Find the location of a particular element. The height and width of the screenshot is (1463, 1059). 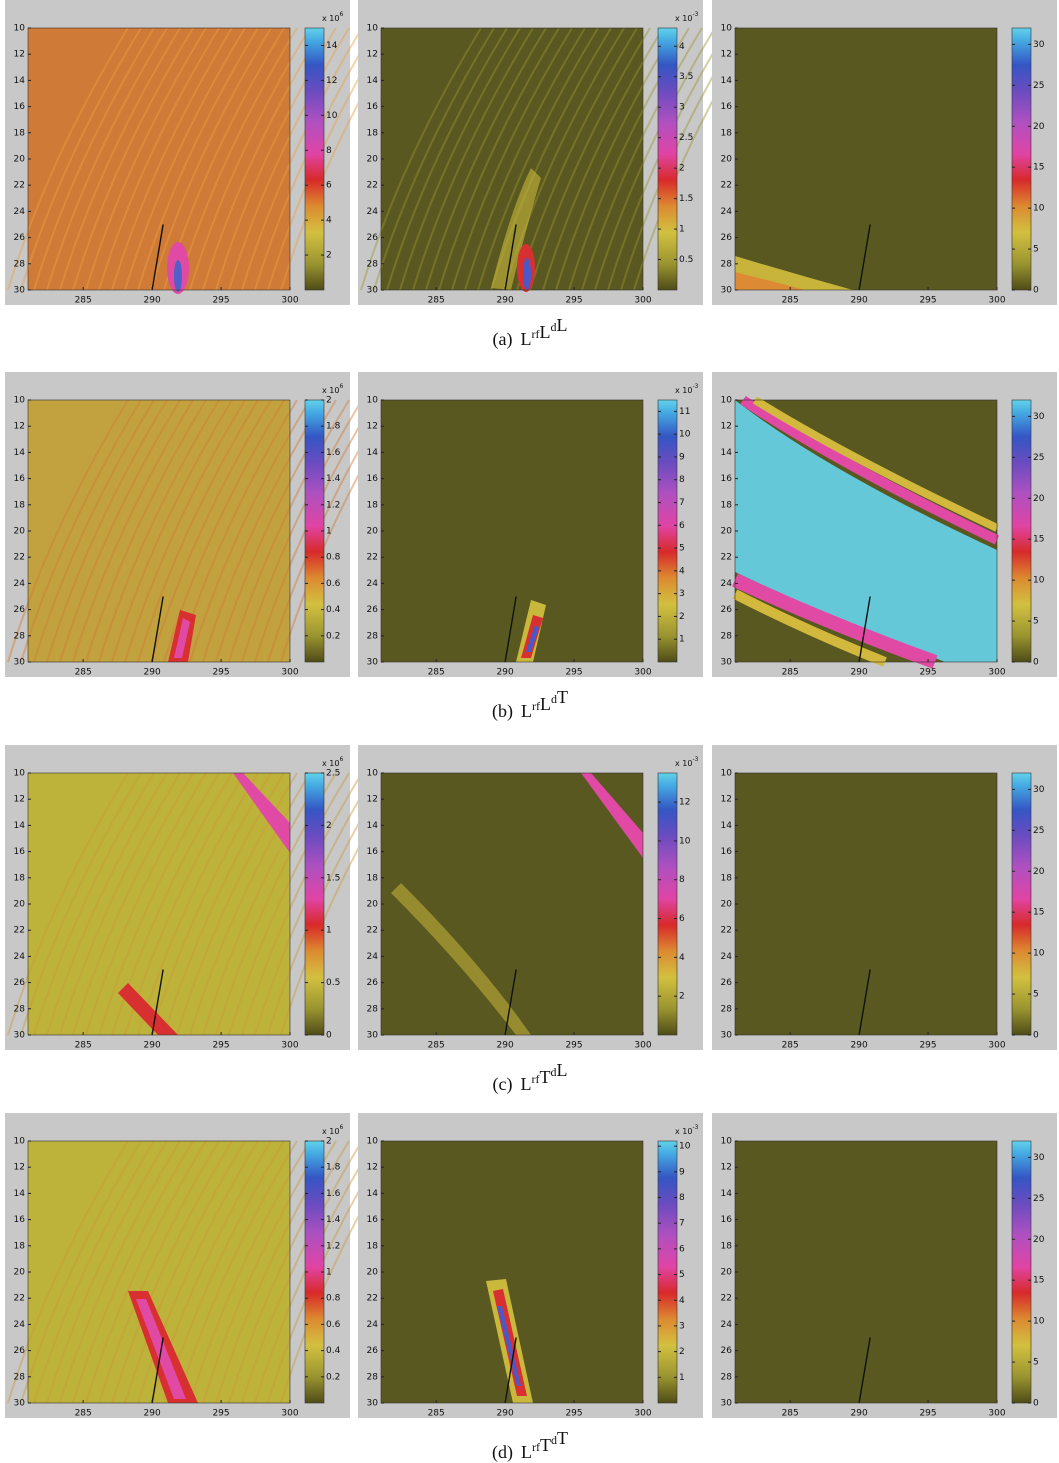

colorbar-tick-label: 0 is located at coordinates (1036, 291).